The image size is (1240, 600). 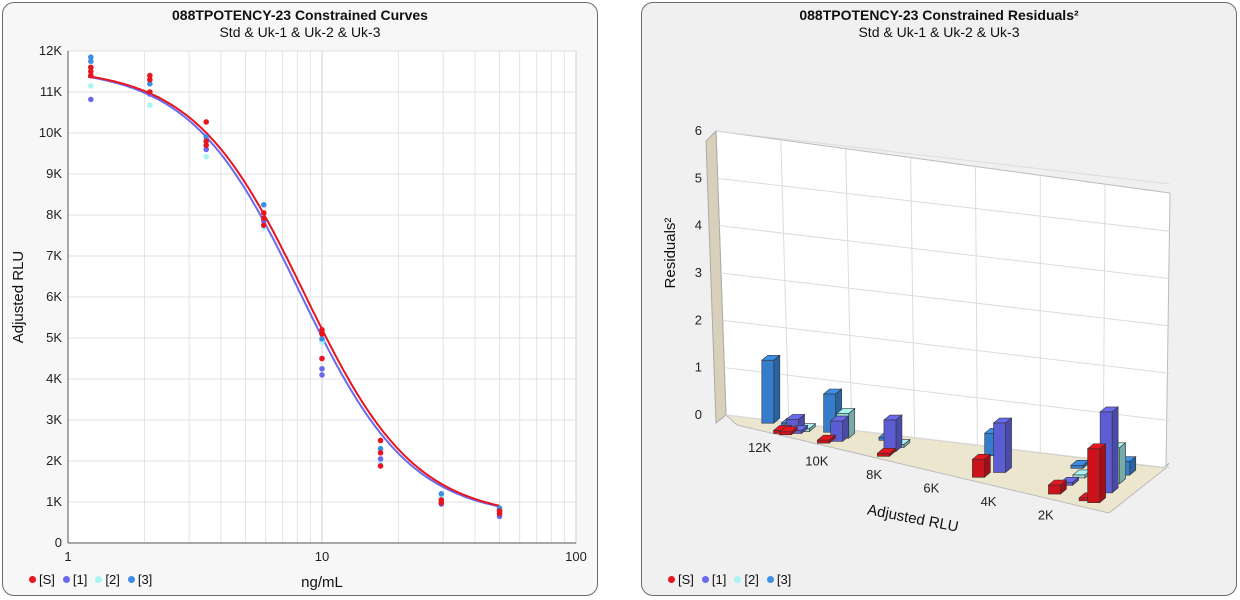 I want to click on y-tick-label: 3K, so click(x=54, y=419).